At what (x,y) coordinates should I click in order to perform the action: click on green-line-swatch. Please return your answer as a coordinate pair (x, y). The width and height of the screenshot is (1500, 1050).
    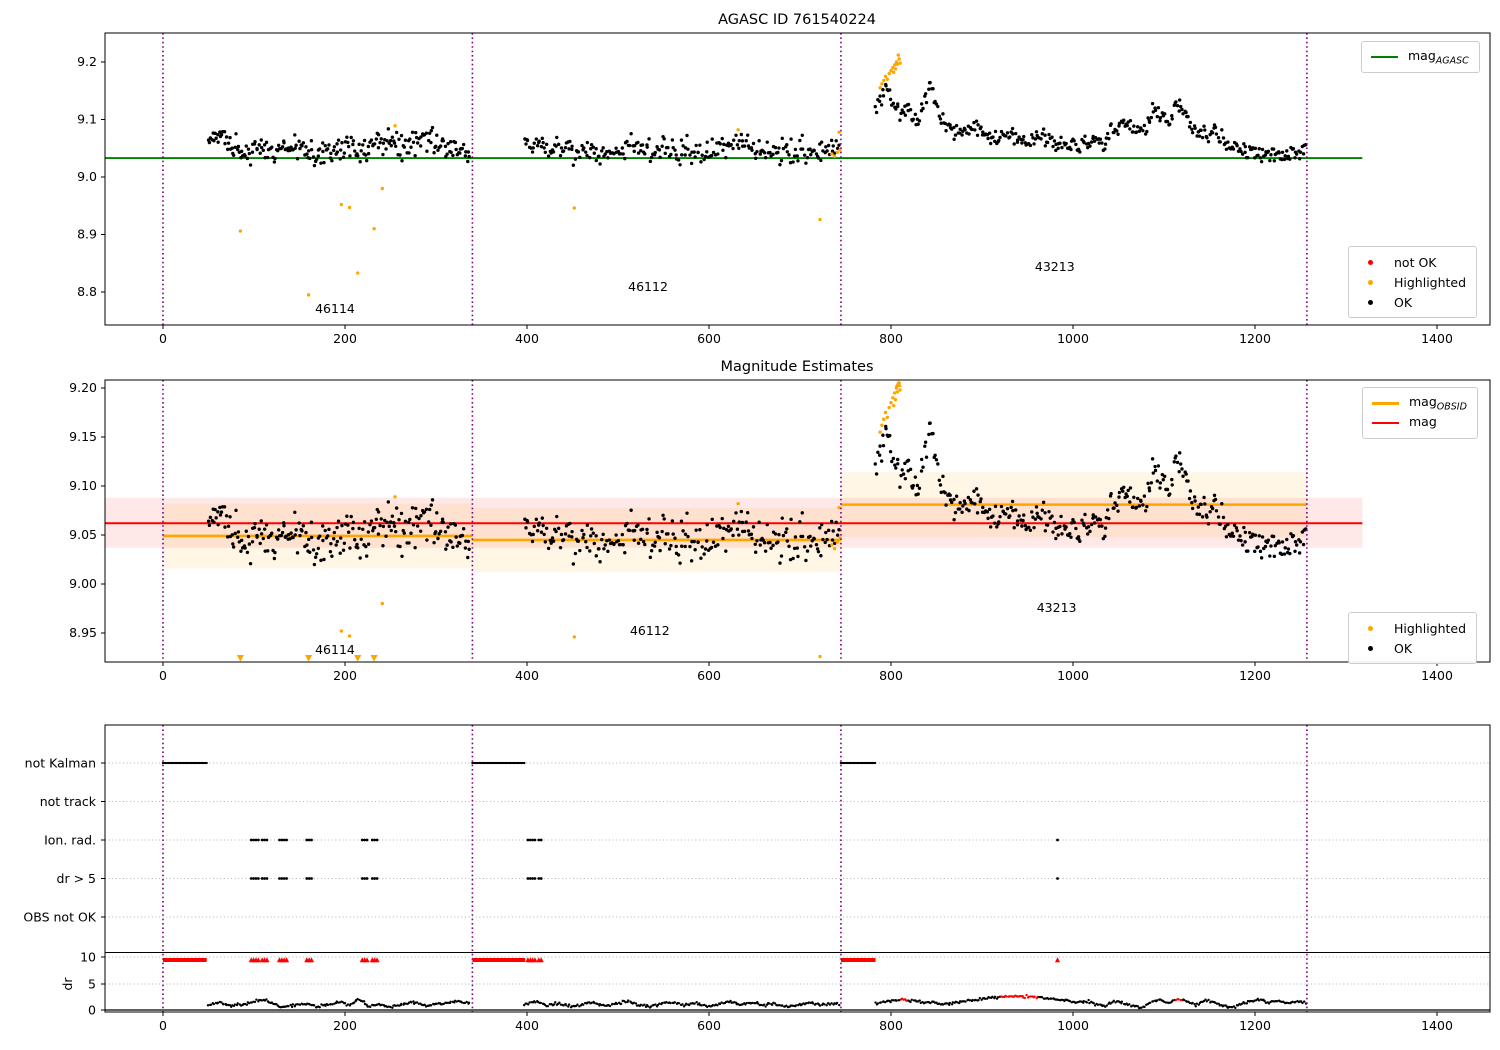
    Looking at the image, I should click on (1384, 57).